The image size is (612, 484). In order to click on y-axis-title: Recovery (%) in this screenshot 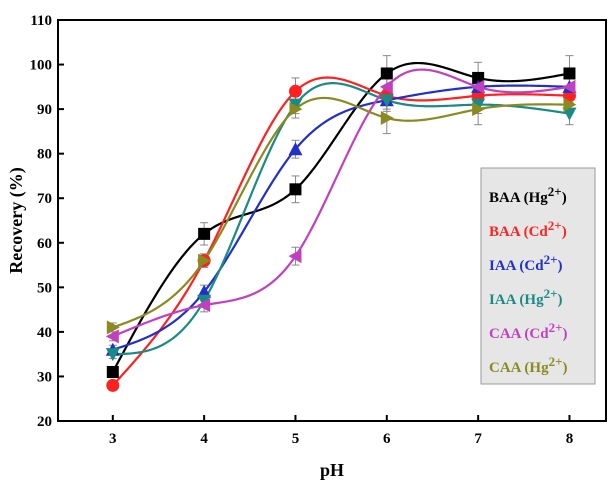, I will do `click(16, 220)`.